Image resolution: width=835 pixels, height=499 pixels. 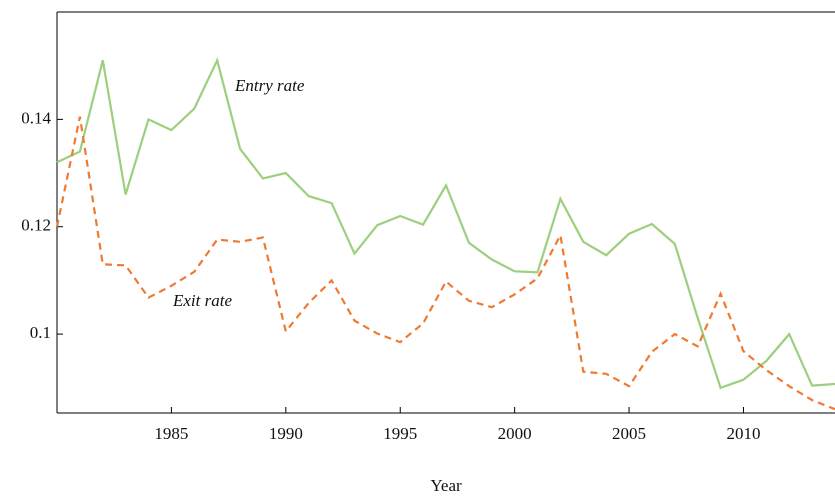 What do you see at coordinates (515, 433) in the screenshot?
I see `x-tick-label: 2000` at bounding box center [515, 433].